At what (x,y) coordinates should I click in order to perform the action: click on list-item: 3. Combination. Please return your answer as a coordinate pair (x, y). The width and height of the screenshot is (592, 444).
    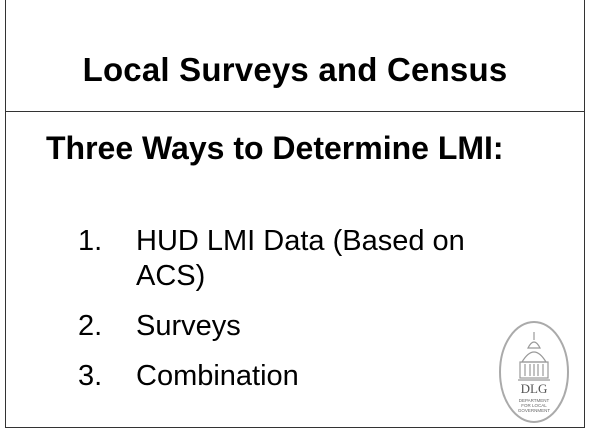
    Looking at the image, I should click on (288, 376).